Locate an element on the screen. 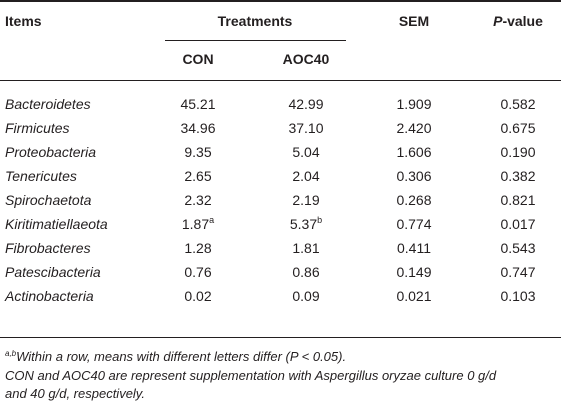 Image resolution: width=561 pixels, height=409 pixels. header-p-value: P-value is located at coordinates (518, 21).